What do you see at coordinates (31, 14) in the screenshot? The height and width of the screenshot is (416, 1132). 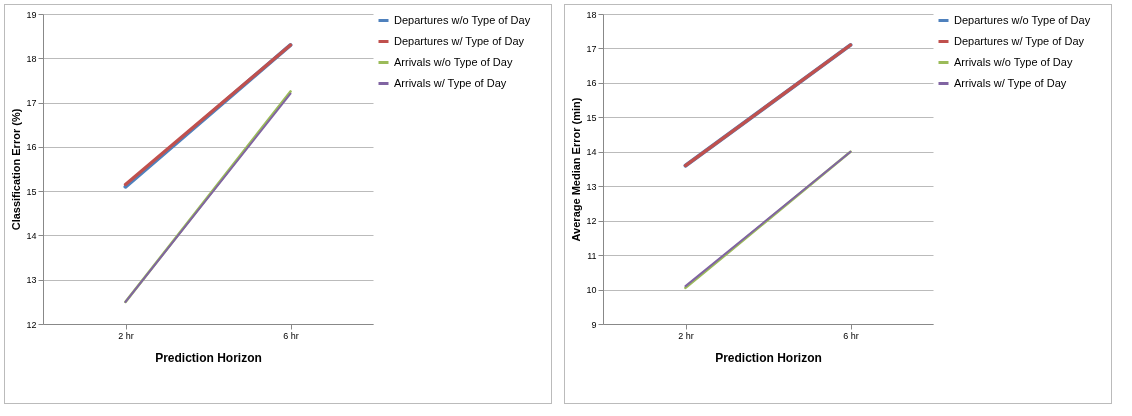 I see `y-tick-label: 19` at bounding box center [31, 14].